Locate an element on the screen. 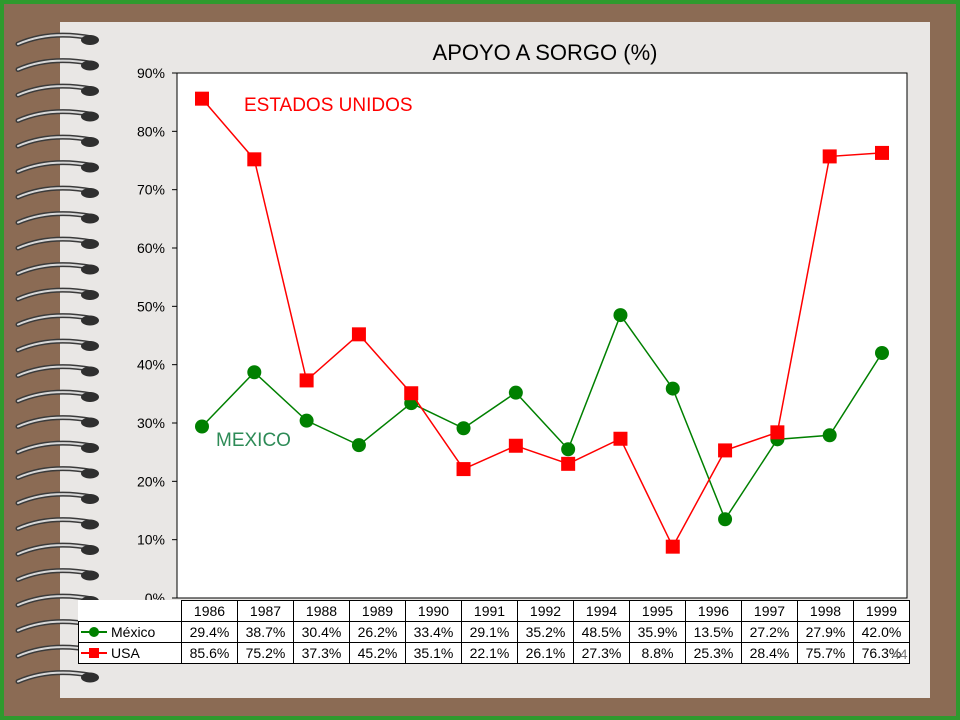 The height and width of the screenshot is (720, 960). table-year-header: 1994 is located at coordinates (601, 611).